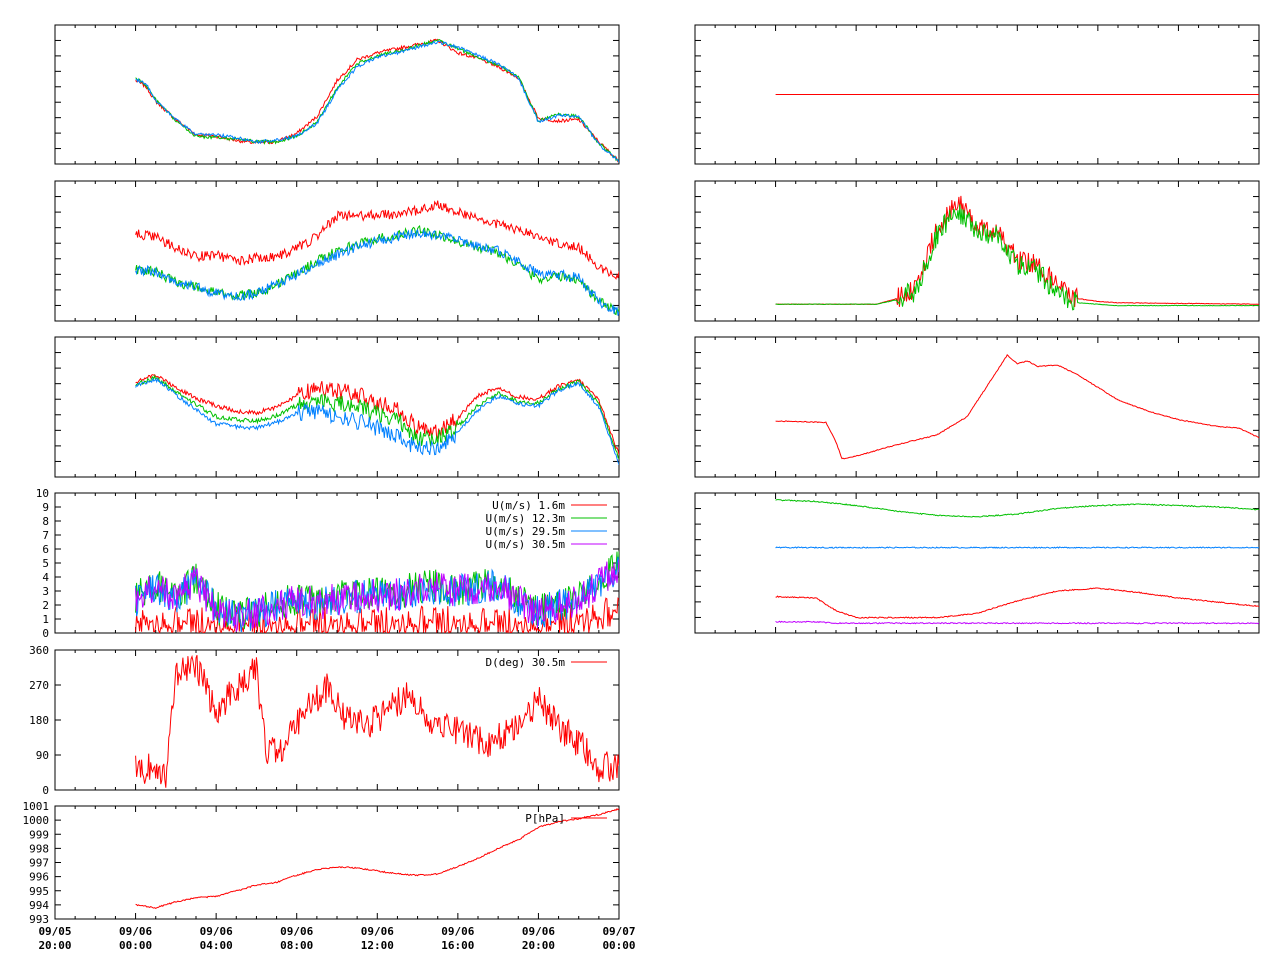 The height and width of the screenshot is (960, 1280). I want to click on x-tick-time-label: 12:00, so click(377, 945).